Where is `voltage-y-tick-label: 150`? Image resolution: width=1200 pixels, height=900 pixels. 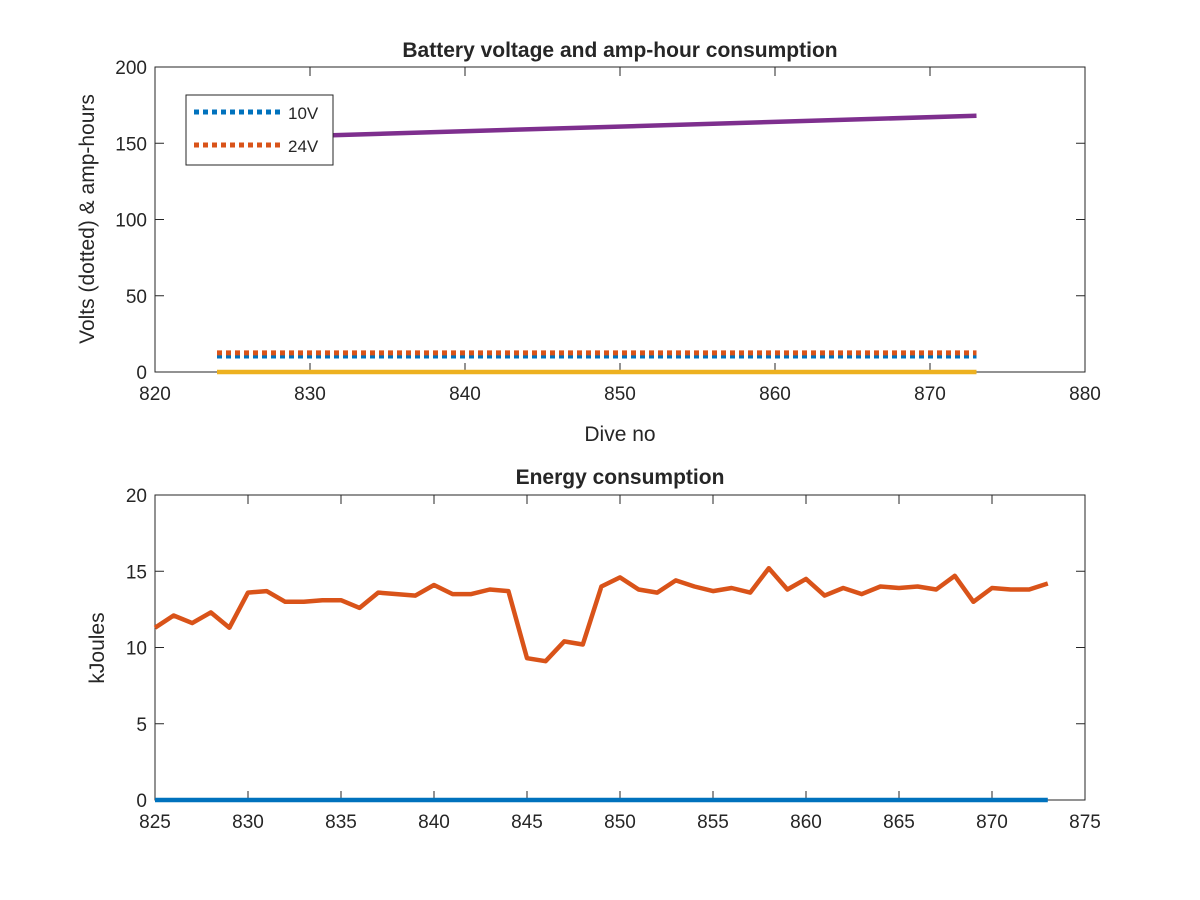 voltage-y-tick-label: 150 is located at coordinates (131, 144).